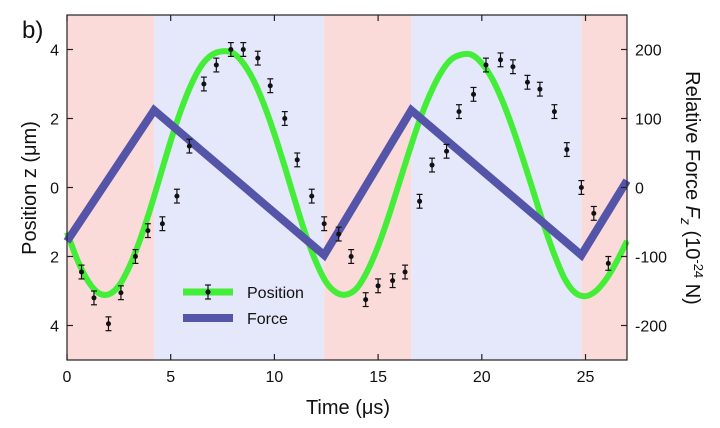 This screenshot has height=428, width=720. What do you see at coordinates (348, 408) in the screenshot?
I see `x-axis-title: Time (μs)` at bounding box center [348, 408].